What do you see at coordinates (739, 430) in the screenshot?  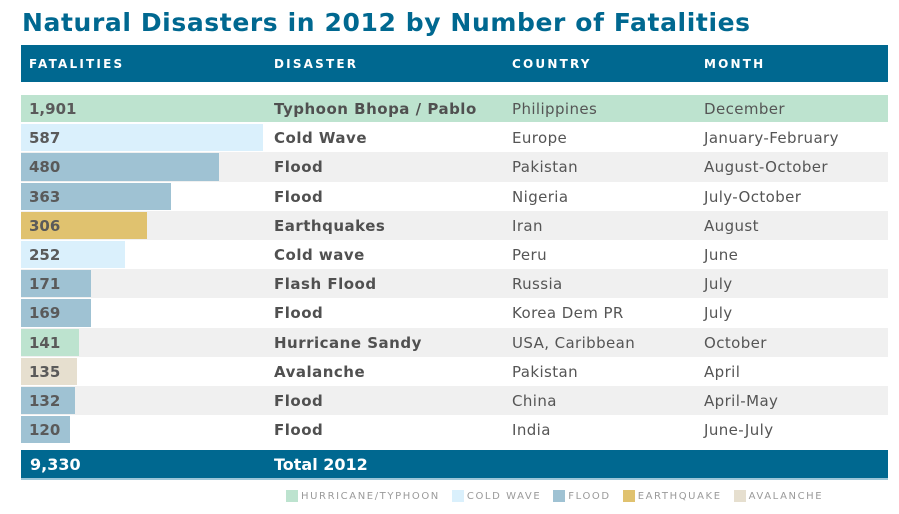 I see `month-cell: June-July` at bounding box center [739, 430].